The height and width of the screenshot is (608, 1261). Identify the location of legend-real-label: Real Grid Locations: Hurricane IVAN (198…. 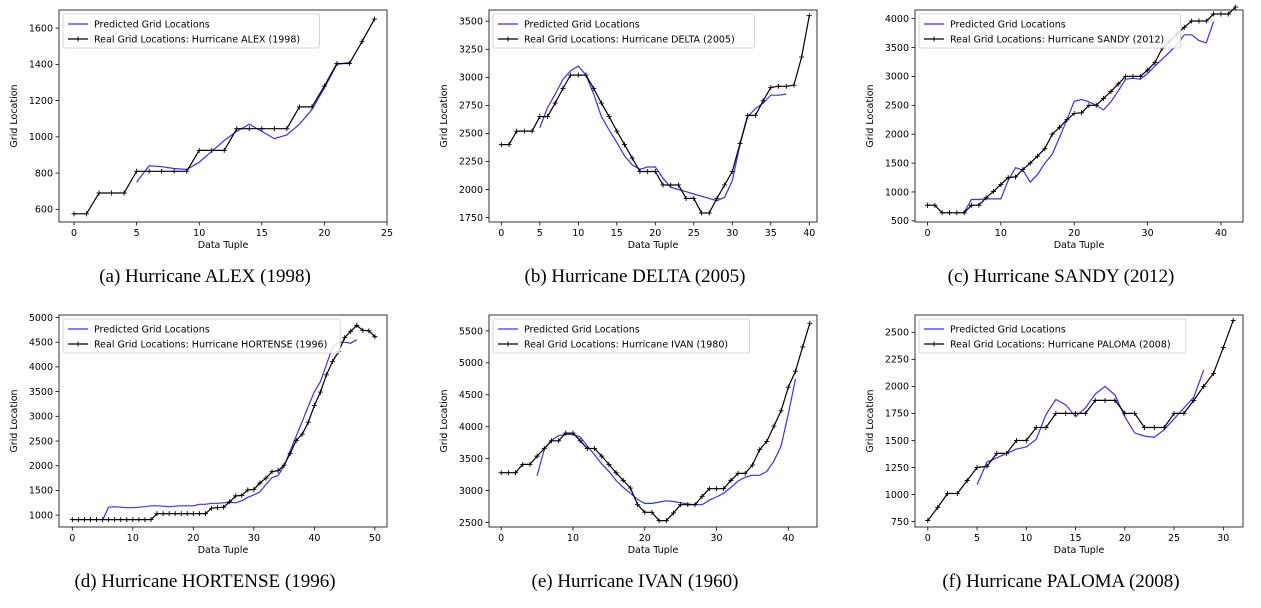
(626, 344).